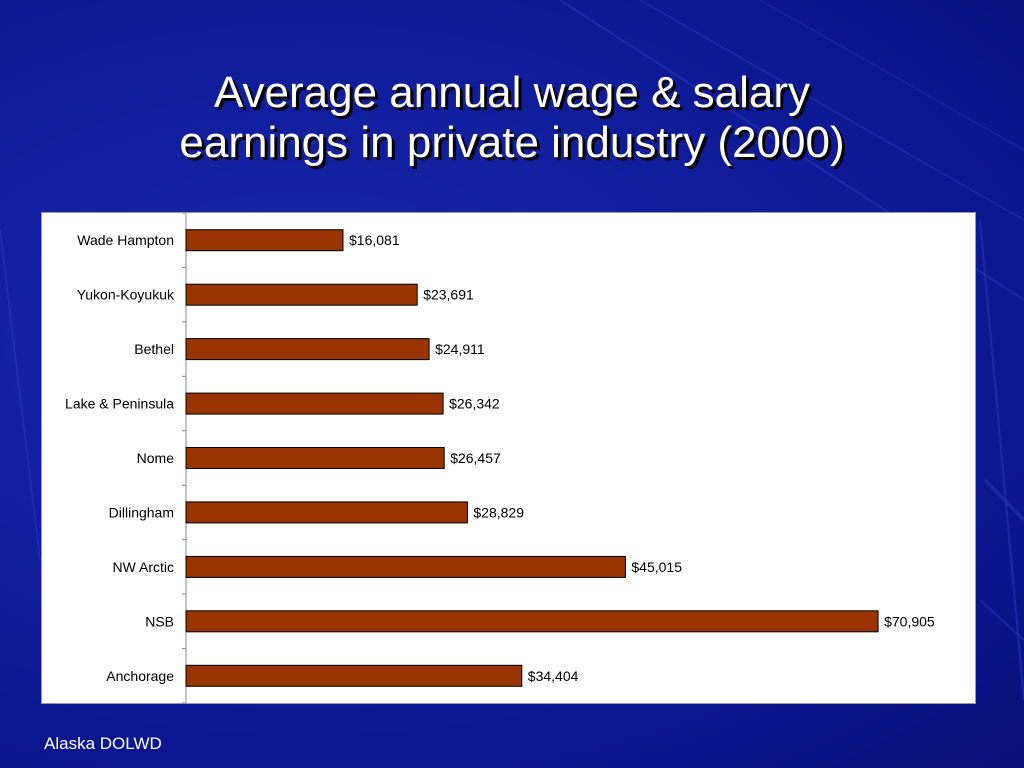 This screenshot has width=1024, height=768. What do you see at coordinates (103, 743) in the screenshot?
I see `source-note: Alaska DOLWD` at bounding box center [103, 743].